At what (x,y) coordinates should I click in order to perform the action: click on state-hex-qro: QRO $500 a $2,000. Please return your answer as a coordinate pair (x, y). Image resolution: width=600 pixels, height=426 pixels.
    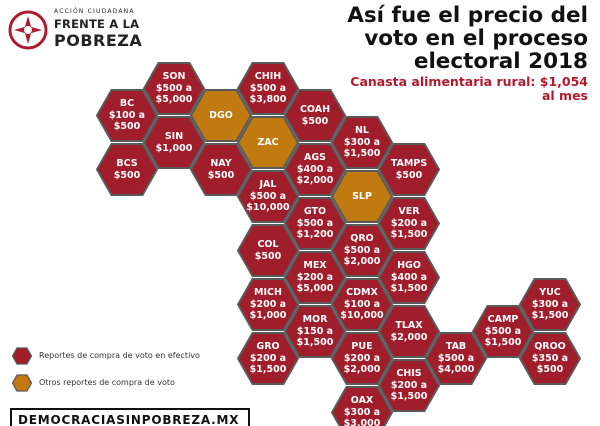
    Looking at the image, I should click on (362, 250).